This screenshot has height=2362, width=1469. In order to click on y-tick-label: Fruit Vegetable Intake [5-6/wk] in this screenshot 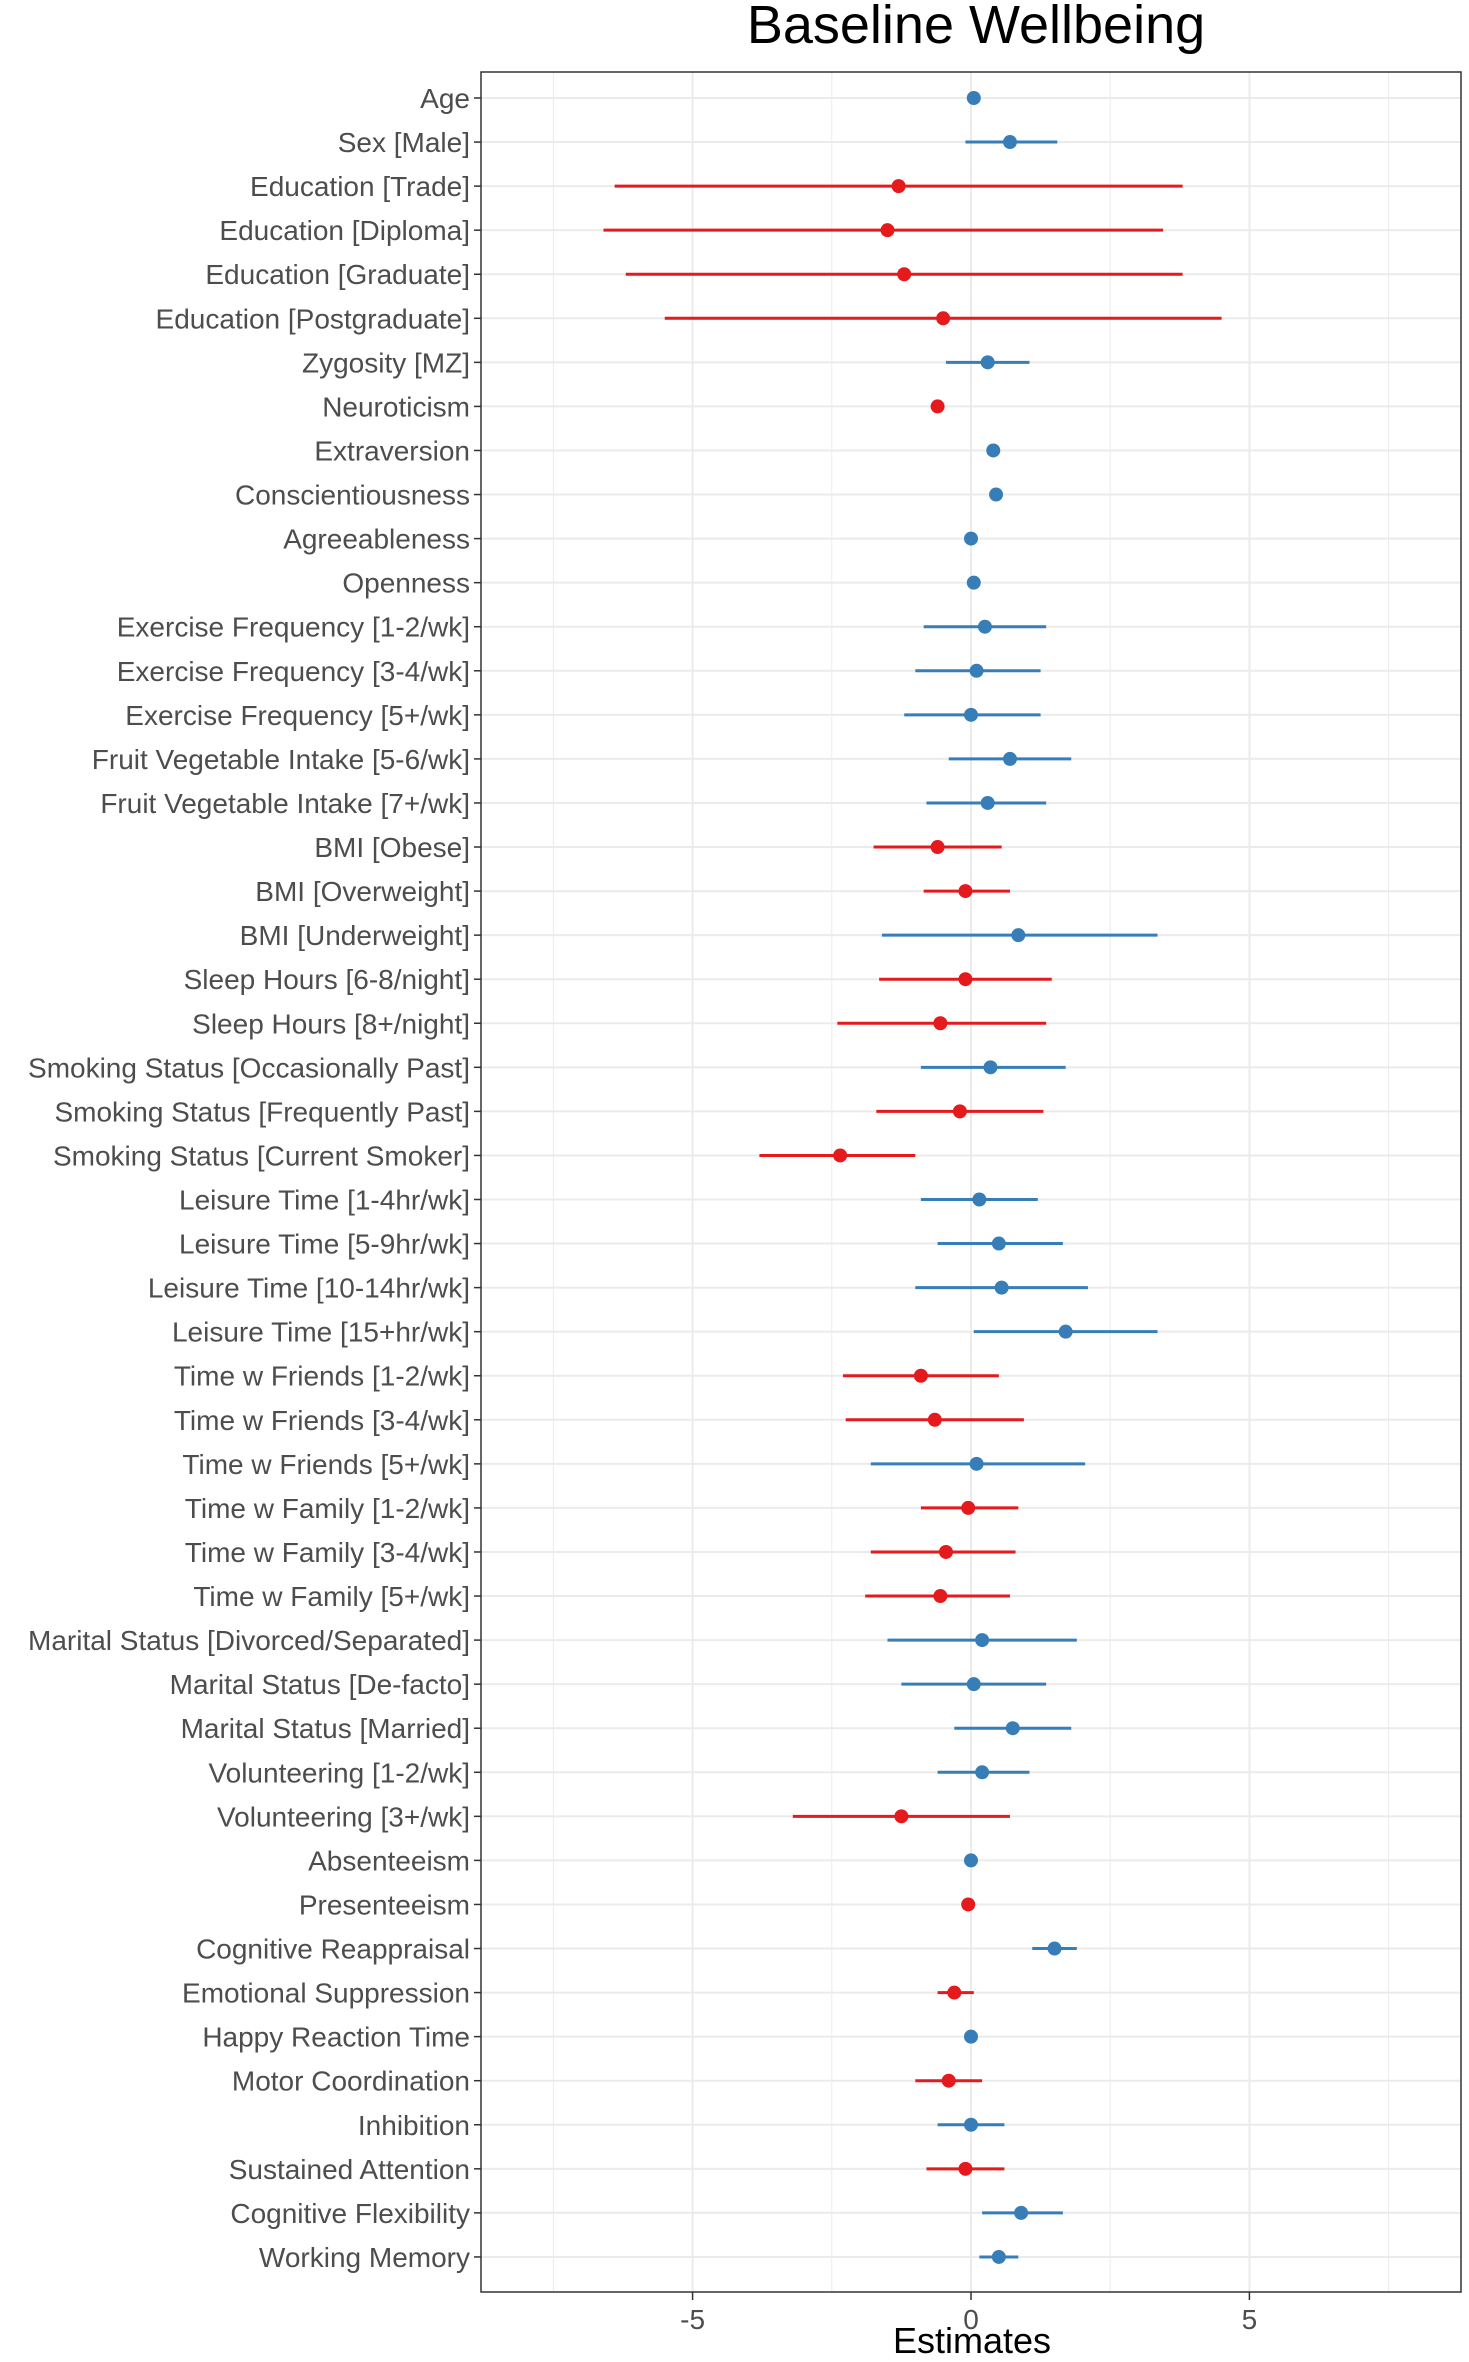, I will do `click(281, 759)`.